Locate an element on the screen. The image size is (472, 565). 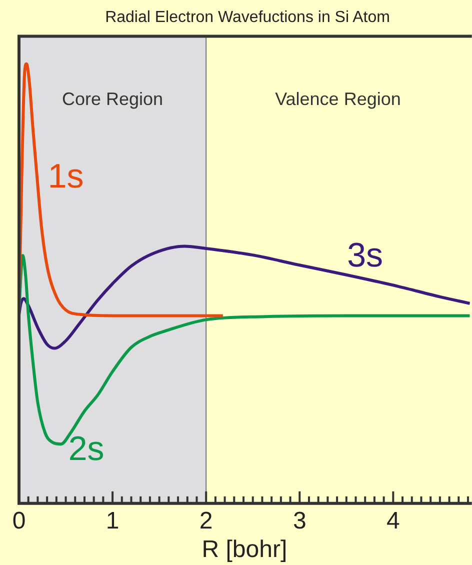
x-tick-label: 3 is located at coordinates (299, 520).